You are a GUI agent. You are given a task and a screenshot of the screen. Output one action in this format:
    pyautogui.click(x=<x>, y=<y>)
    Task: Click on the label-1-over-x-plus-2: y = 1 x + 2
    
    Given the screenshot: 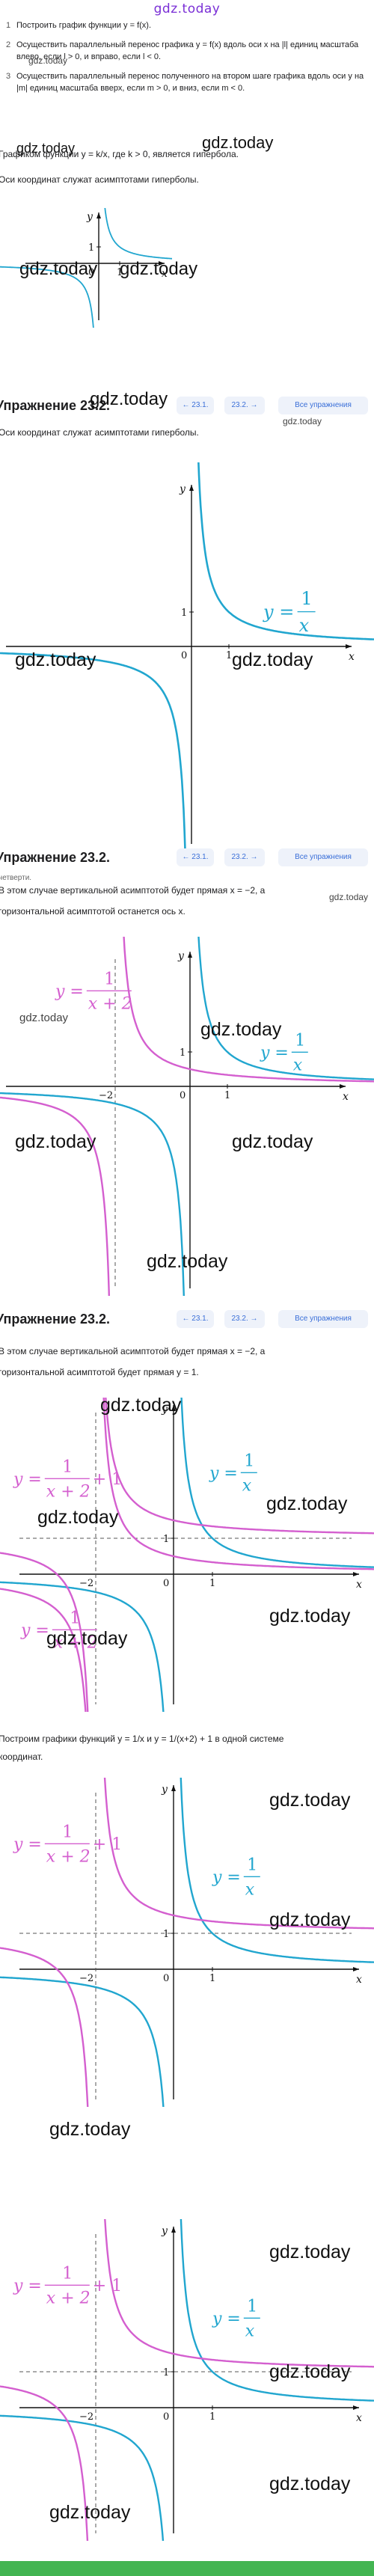 What is the action you would take?
    pyautogui.click(x=93, y=992)
    